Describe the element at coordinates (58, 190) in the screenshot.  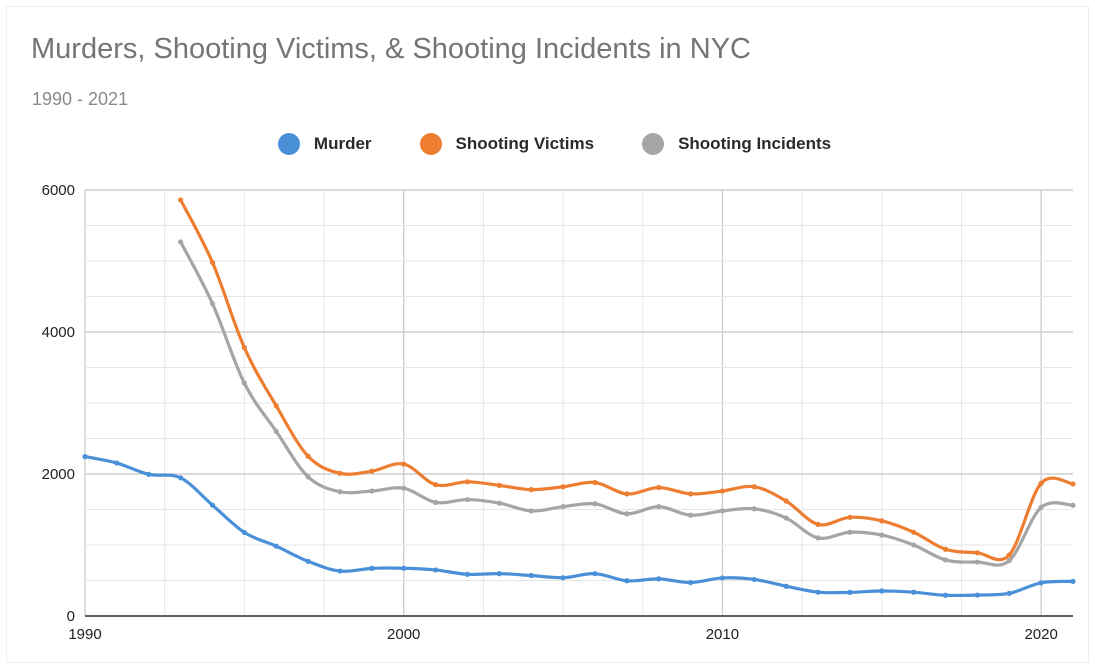
I see `y-tick-label: 6000` at that location.